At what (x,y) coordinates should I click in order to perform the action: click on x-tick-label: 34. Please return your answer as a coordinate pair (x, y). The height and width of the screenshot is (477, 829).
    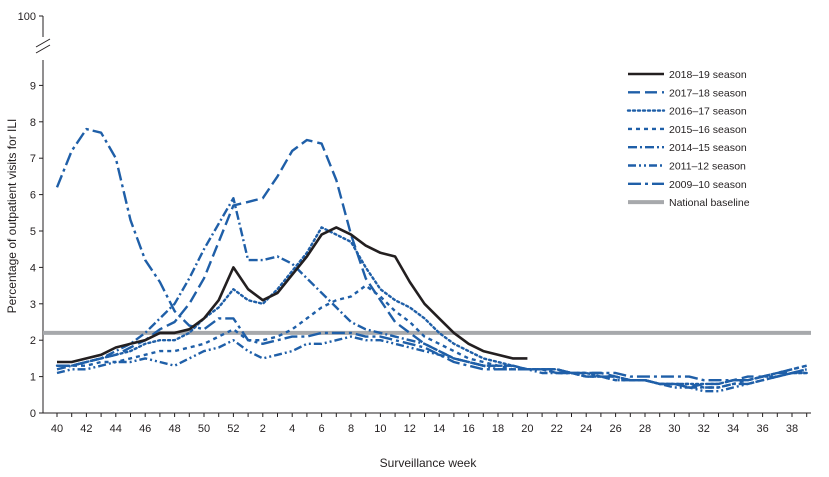
    Looking at the image, I should click on (733, 429).